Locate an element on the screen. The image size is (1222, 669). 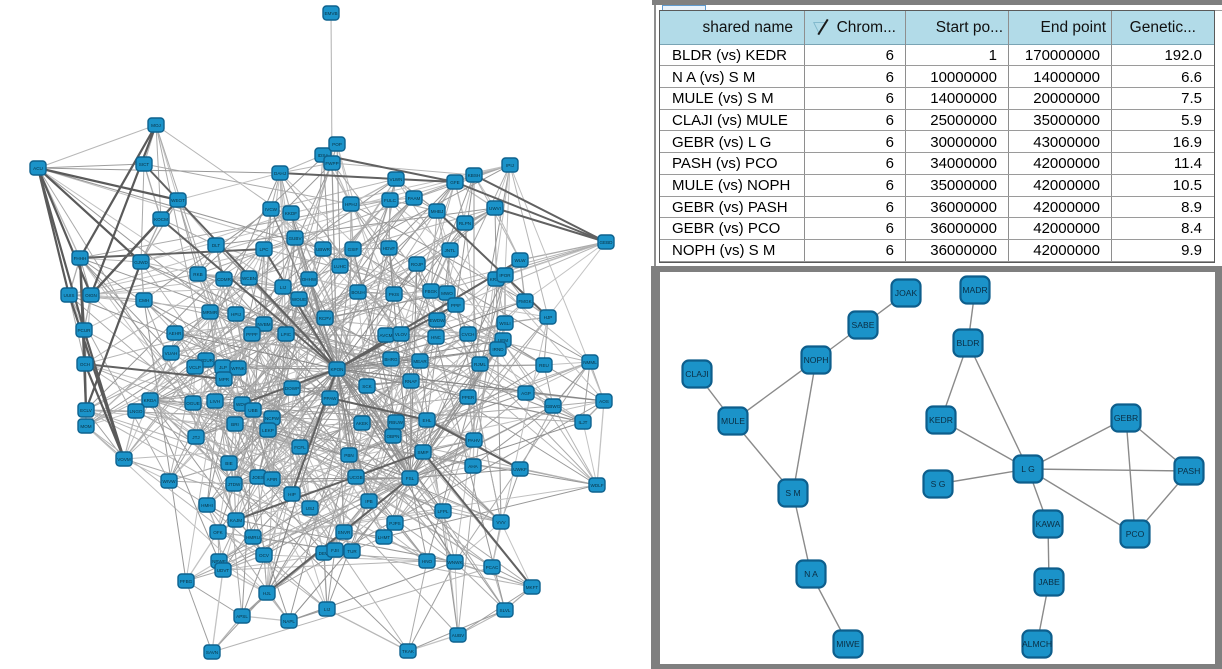
svg-text: RCPV is located at coordinates (326, 318).